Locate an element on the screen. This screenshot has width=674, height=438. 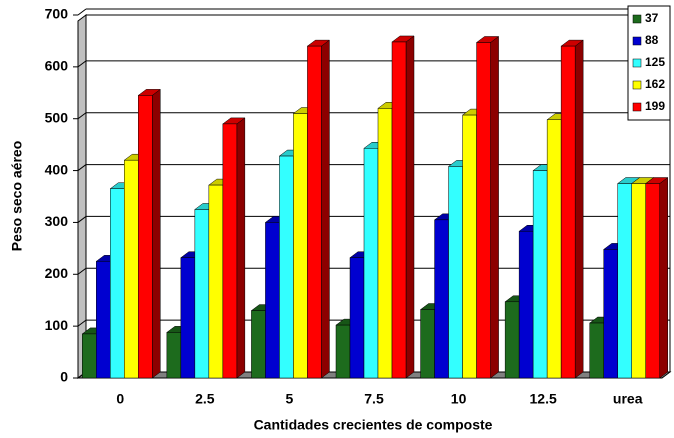
y-tick-label: 0 is located at coordinates (64, 377).